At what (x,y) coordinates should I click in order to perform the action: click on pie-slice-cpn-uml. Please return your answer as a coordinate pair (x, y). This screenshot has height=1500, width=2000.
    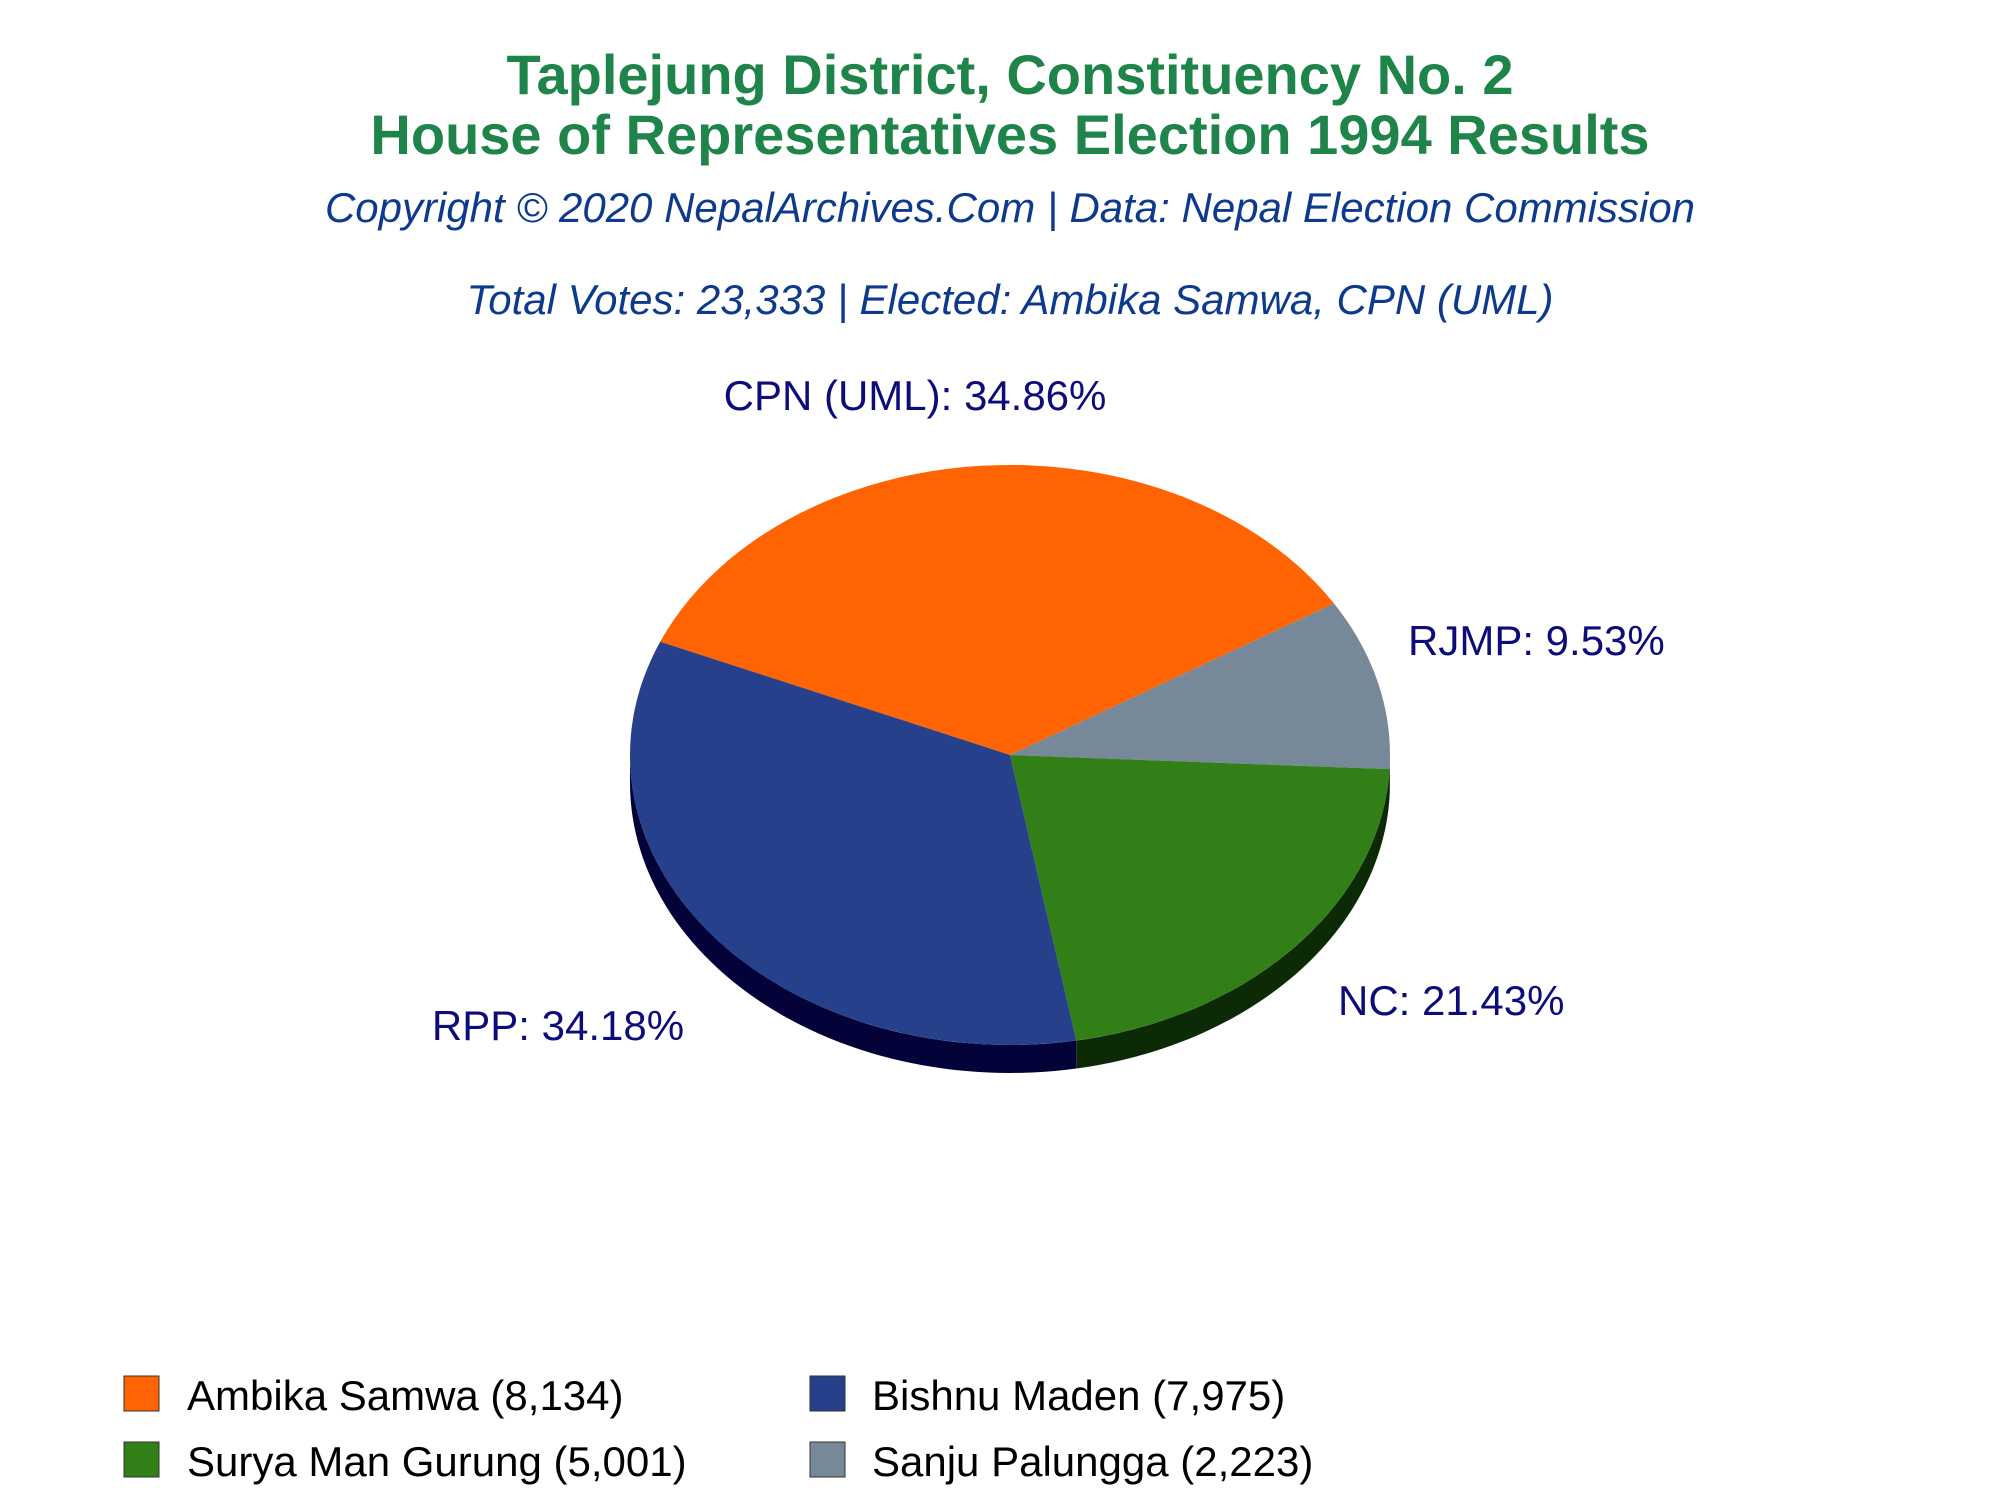
    Looking at the image, I should click on (997, 610).